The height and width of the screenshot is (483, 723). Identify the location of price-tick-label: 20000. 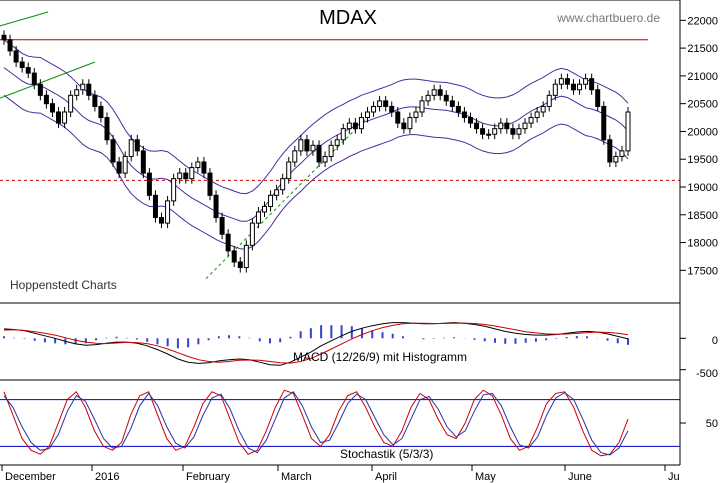
(702, 132).